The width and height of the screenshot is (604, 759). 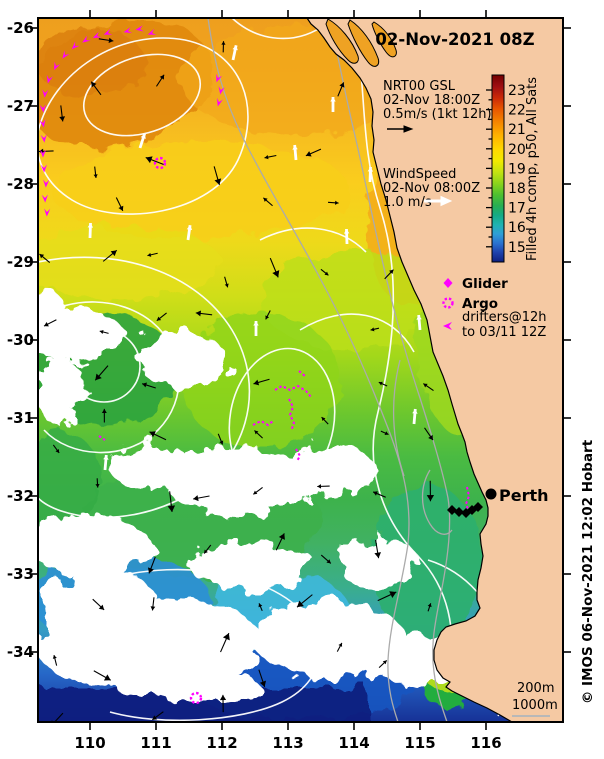 What do you see at coordinates (517, 111) in the screenshot?
I see `colorbar-tick-label: 22` at bounding box center [517, 111].